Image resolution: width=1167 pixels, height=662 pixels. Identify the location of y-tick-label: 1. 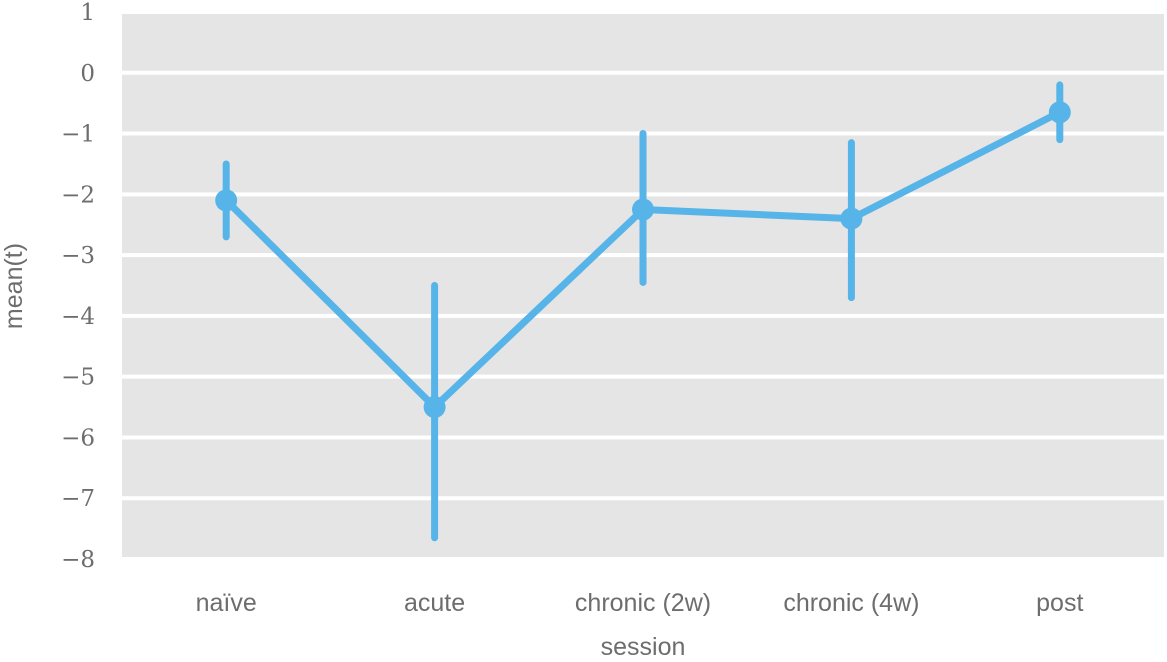
(87, 13).